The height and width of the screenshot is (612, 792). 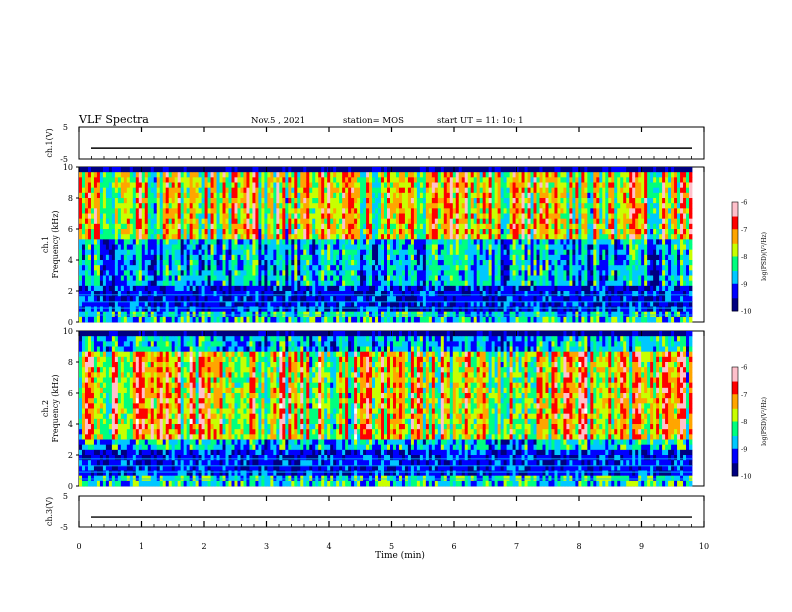 I want to click on ch2-spectrogram-ylabel: ch.2Frequency (kHz), so click(x=50, y=408).